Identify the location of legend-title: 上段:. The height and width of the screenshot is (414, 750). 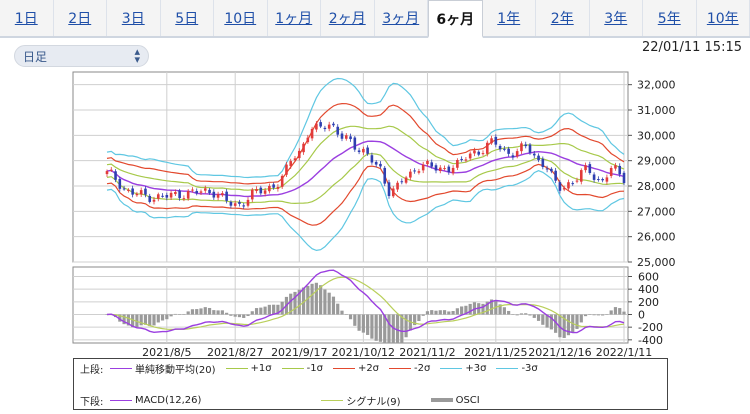
(92, 370).